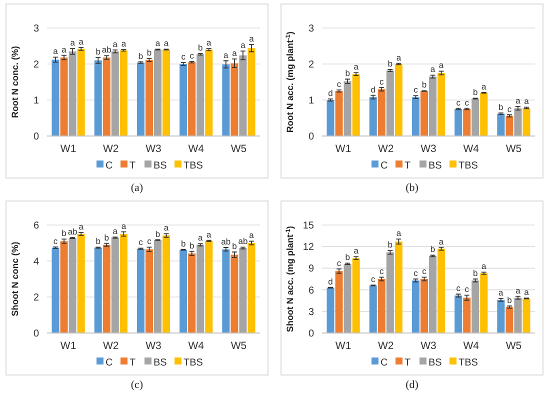 This screenshot has width=550, height=393. What do you see at coordinates (311, 137) in the screenshot?
I see `y-tick-label: 0` at bounding box center [311, 137].